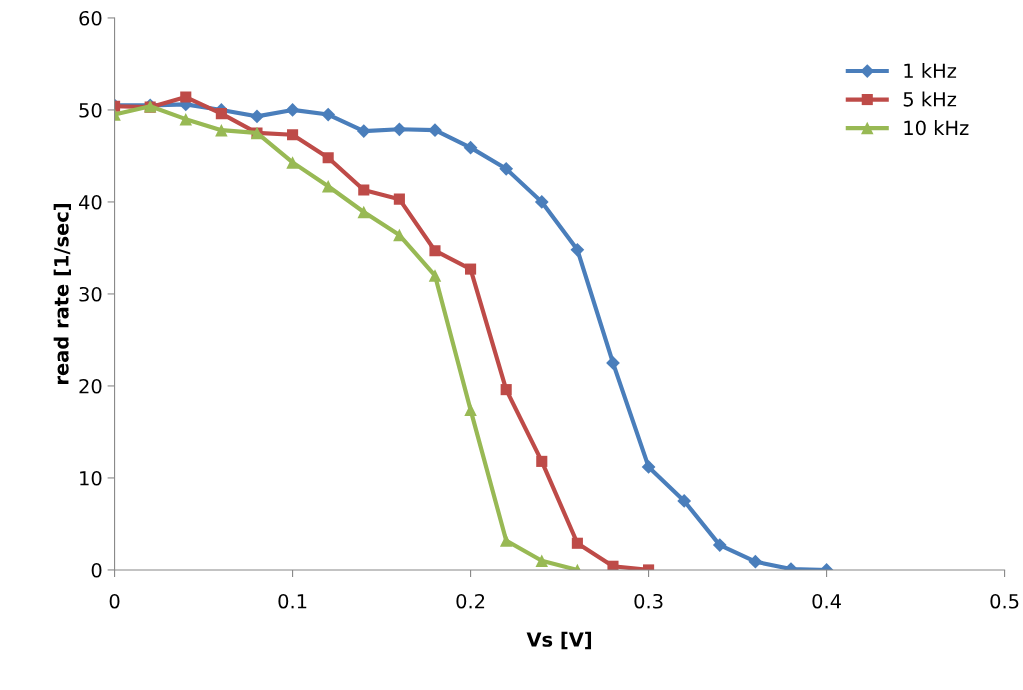 This screenshot has height=690, width=1023. Describe the element at coordinates (826, 601) in the screenshot. I see `x-tick-label: 0.4` at that location.